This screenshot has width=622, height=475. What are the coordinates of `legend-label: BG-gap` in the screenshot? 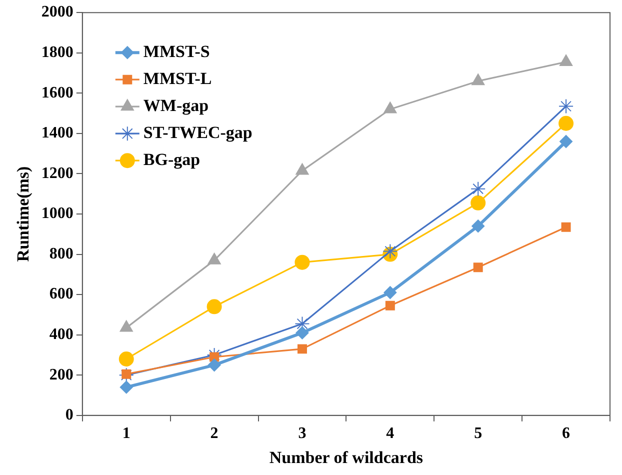 It's located at (171, 159).